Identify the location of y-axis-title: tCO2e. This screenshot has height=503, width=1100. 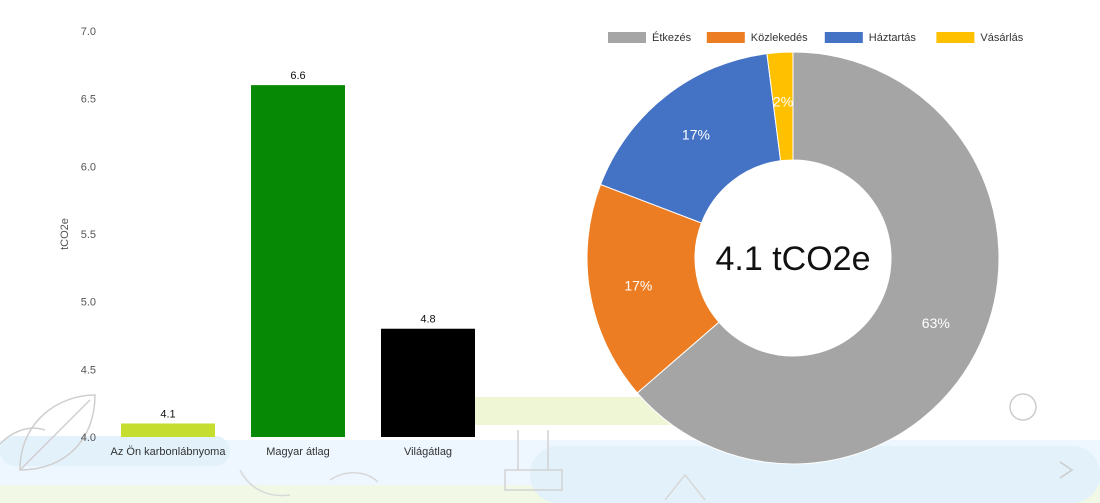
(65, 234).